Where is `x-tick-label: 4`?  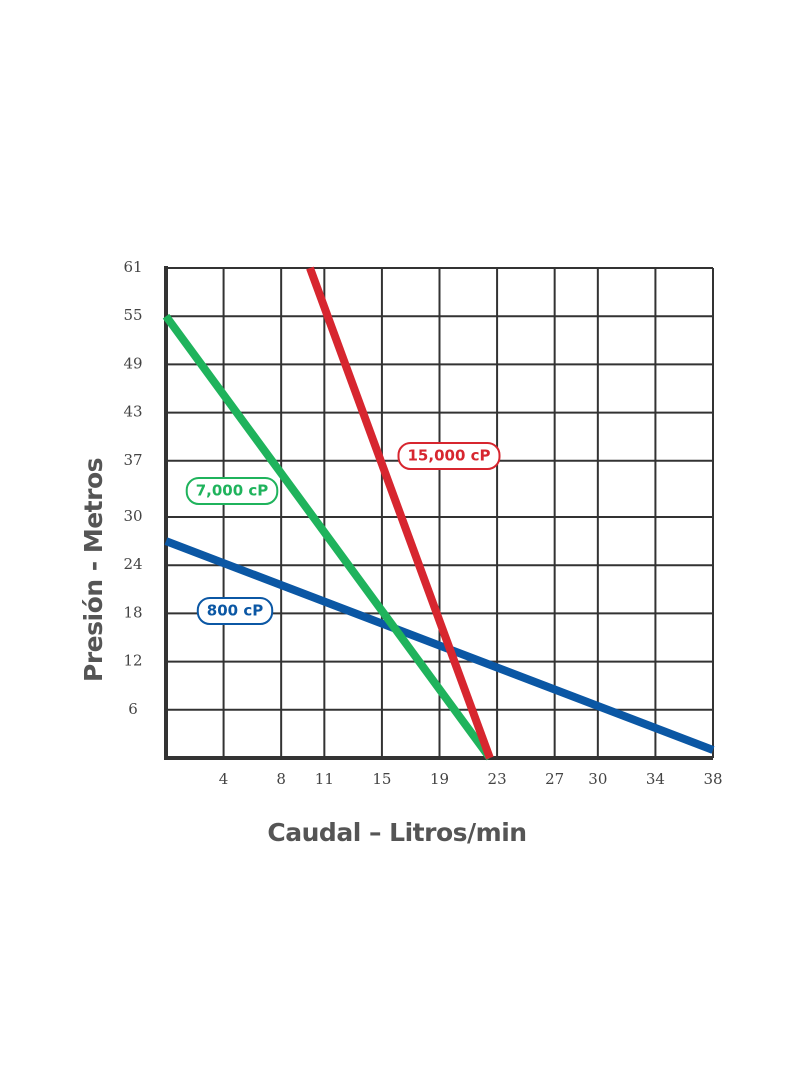 x-tick-label: 4 is located at coordinates (224, 779).